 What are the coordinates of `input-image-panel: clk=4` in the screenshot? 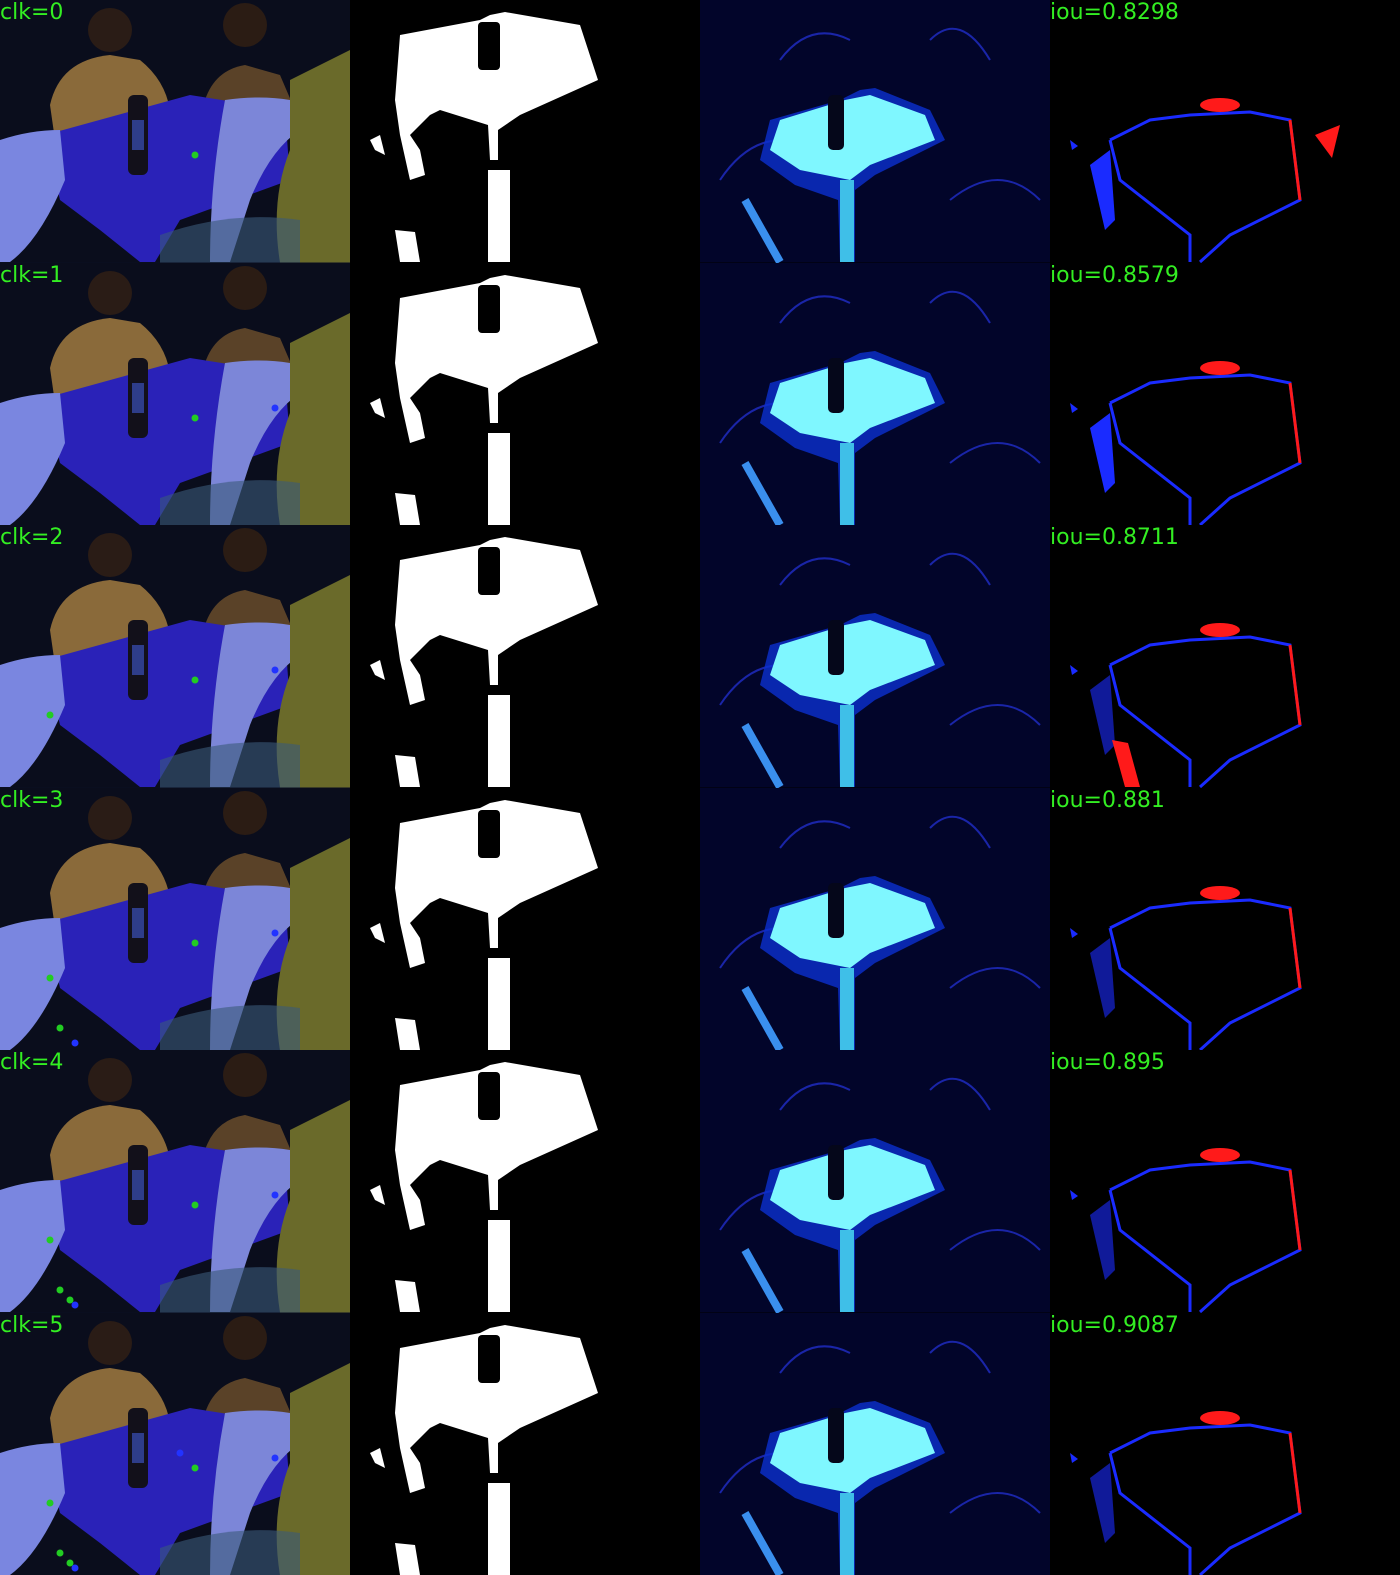 It's located at (175, 1181).